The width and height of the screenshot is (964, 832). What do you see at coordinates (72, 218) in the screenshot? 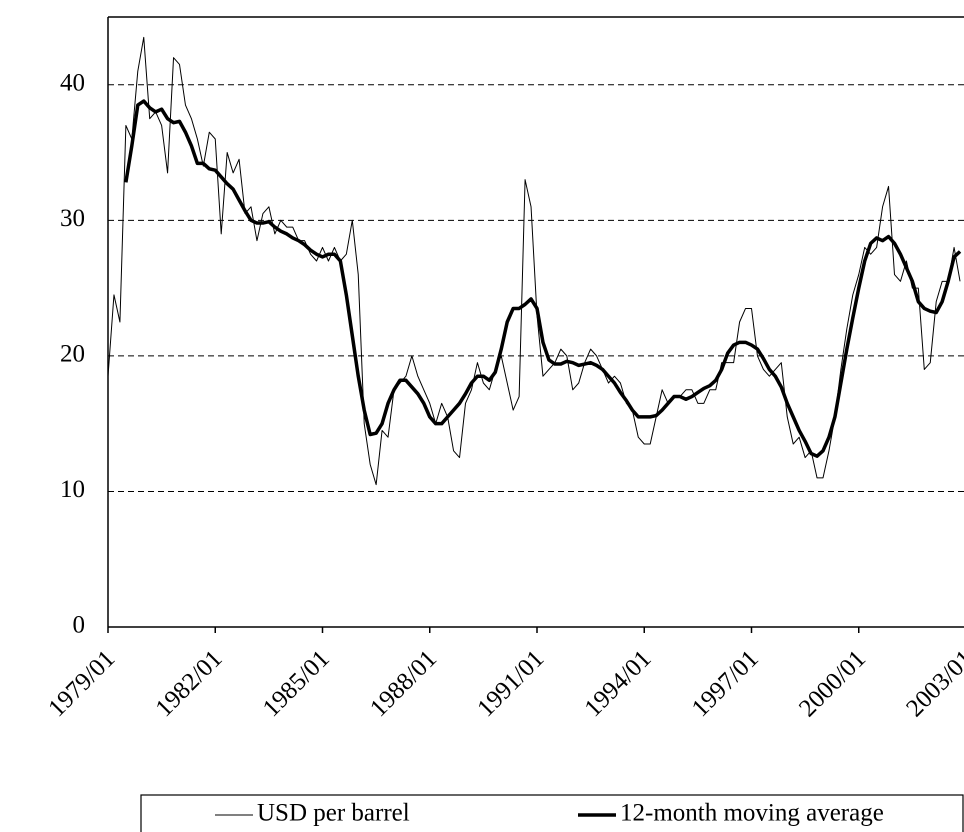
I see `y-tick-label: 30` at bounding box center [72, 218].